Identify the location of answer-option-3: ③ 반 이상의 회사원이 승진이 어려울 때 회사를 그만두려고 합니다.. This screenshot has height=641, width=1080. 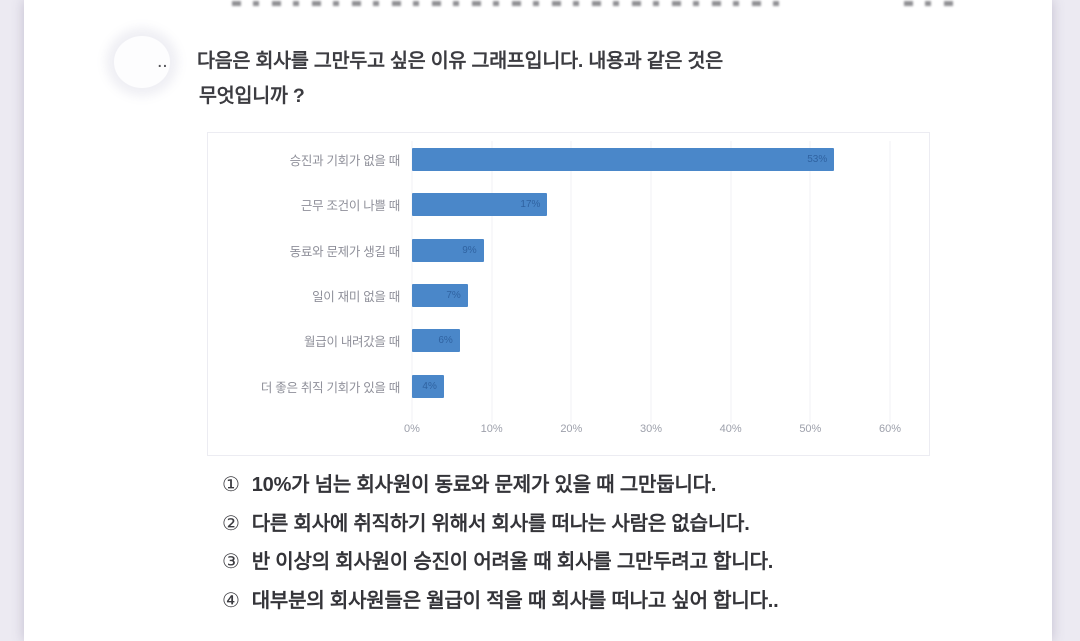
(602, 562).